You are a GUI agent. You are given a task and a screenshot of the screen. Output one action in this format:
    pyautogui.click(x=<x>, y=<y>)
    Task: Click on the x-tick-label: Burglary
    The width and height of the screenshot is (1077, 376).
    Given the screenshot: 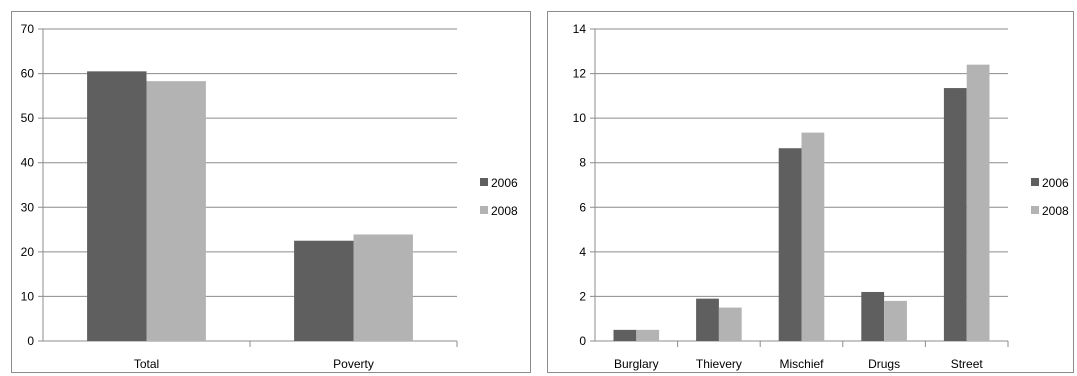 What is the action you would take?
    pyautogui.click(x=636, y=364)
    